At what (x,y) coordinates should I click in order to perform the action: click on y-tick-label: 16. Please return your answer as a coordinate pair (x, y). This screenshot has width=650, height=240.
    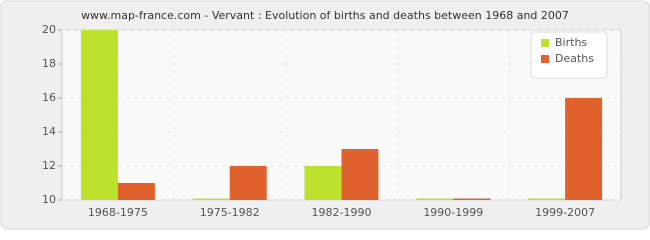
    Looking at the image, I should click on (49, 97).